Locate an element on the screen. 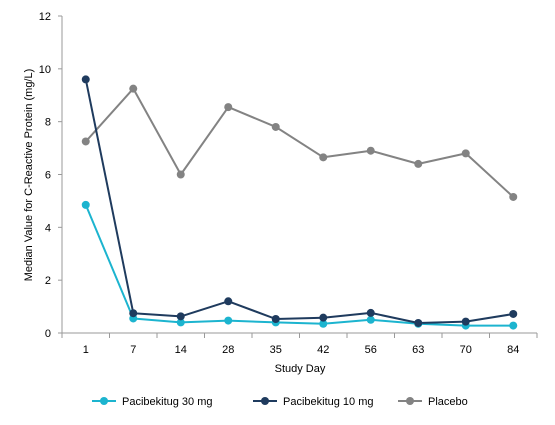  x-tick-label: 1 is located at coordinates (86, 350).